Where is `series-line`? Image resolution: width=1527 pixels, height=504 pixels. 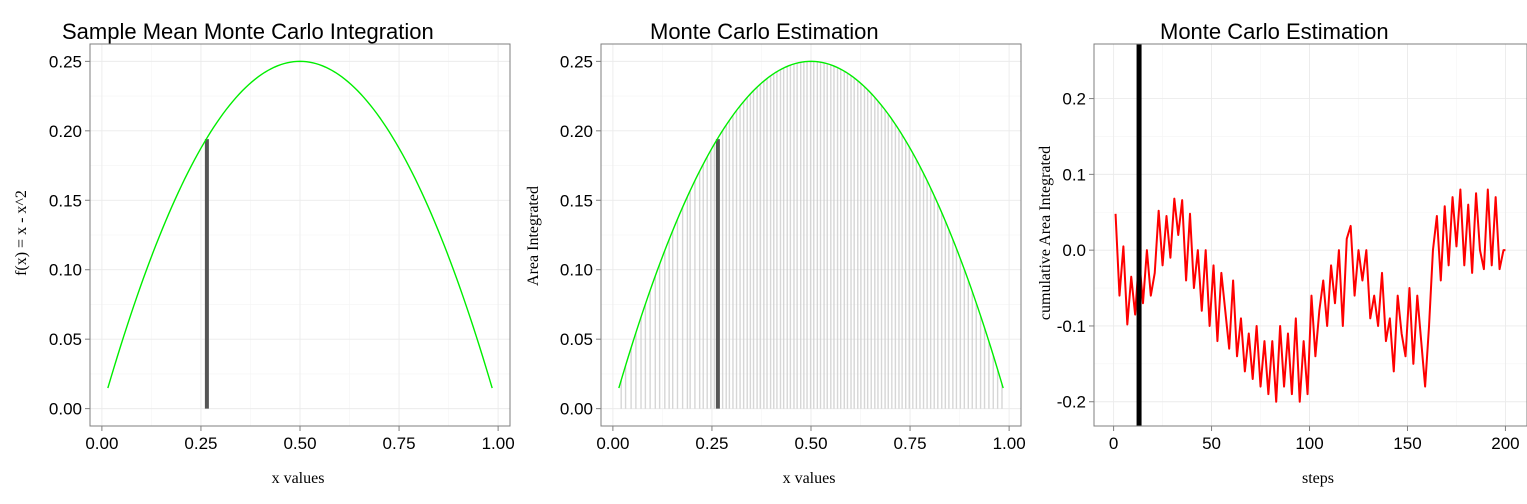
series-line is located at coordinates (1310, 295).